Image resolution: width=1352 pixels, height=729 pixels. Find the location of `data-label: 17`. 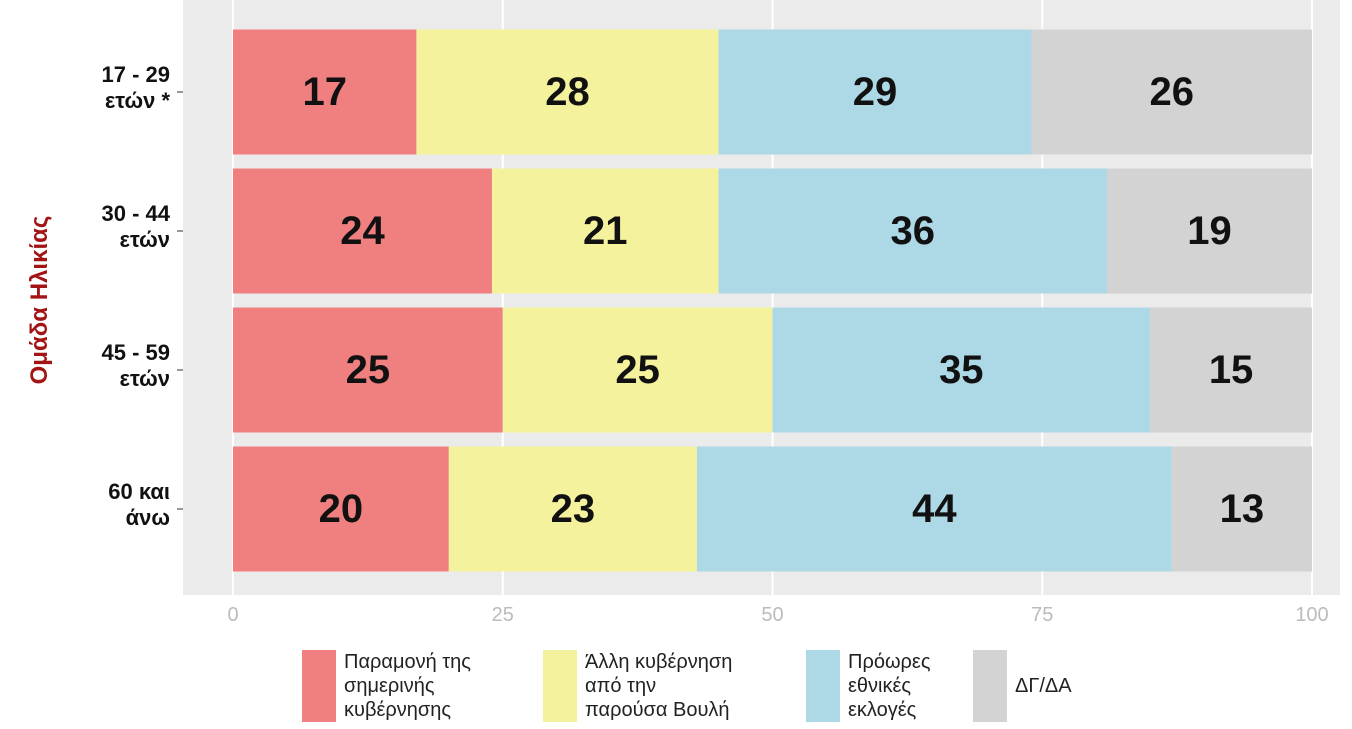

data-label: 17 is located at coordinates (324, 92).